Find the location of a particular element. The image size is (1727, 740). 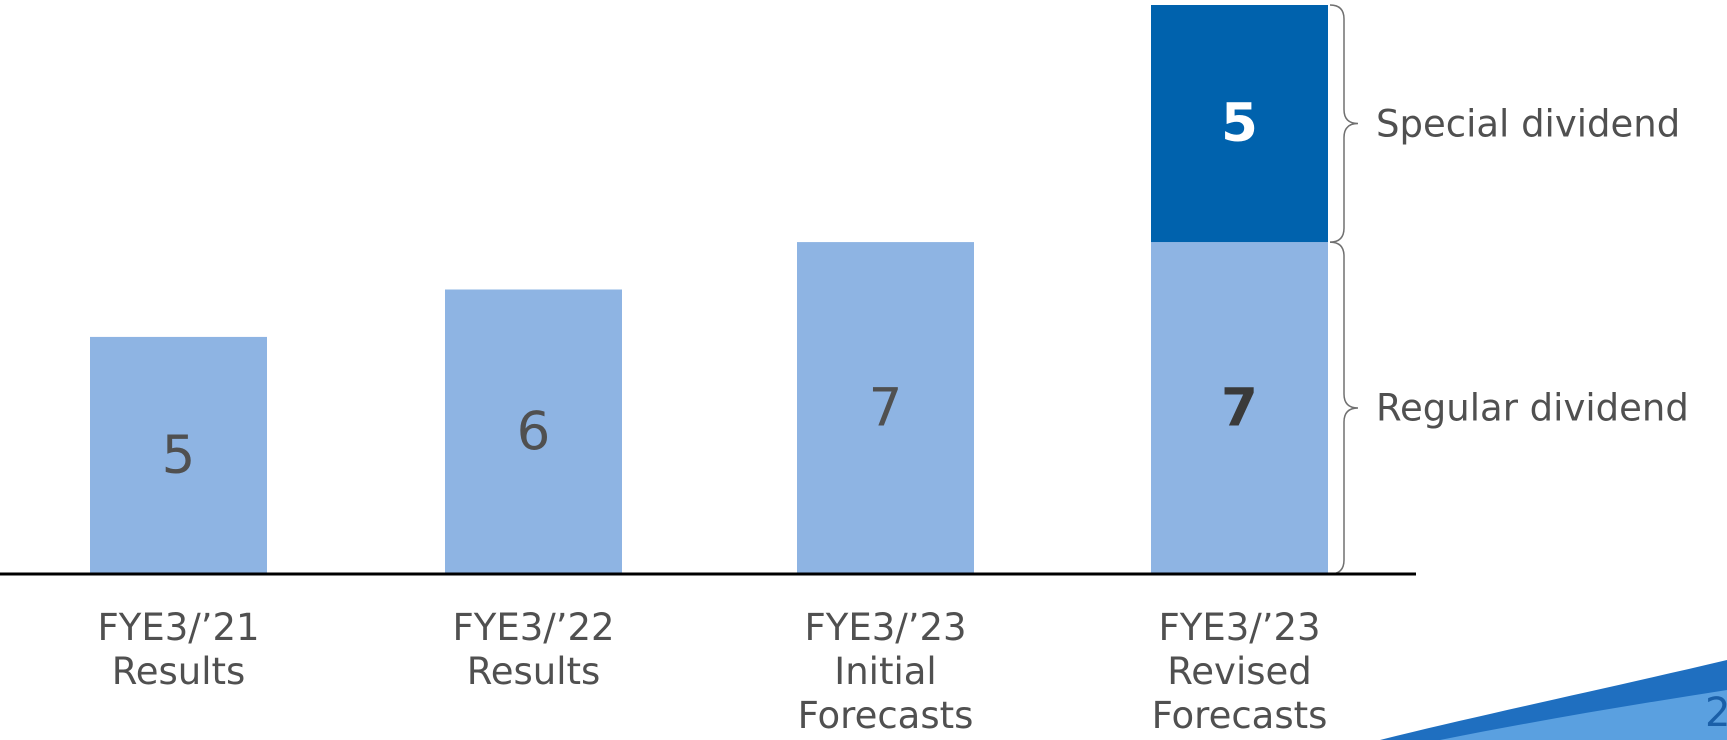

x-tick-label: FYE3/’23 Initial Forecasts is located at coordinates (885, 671).